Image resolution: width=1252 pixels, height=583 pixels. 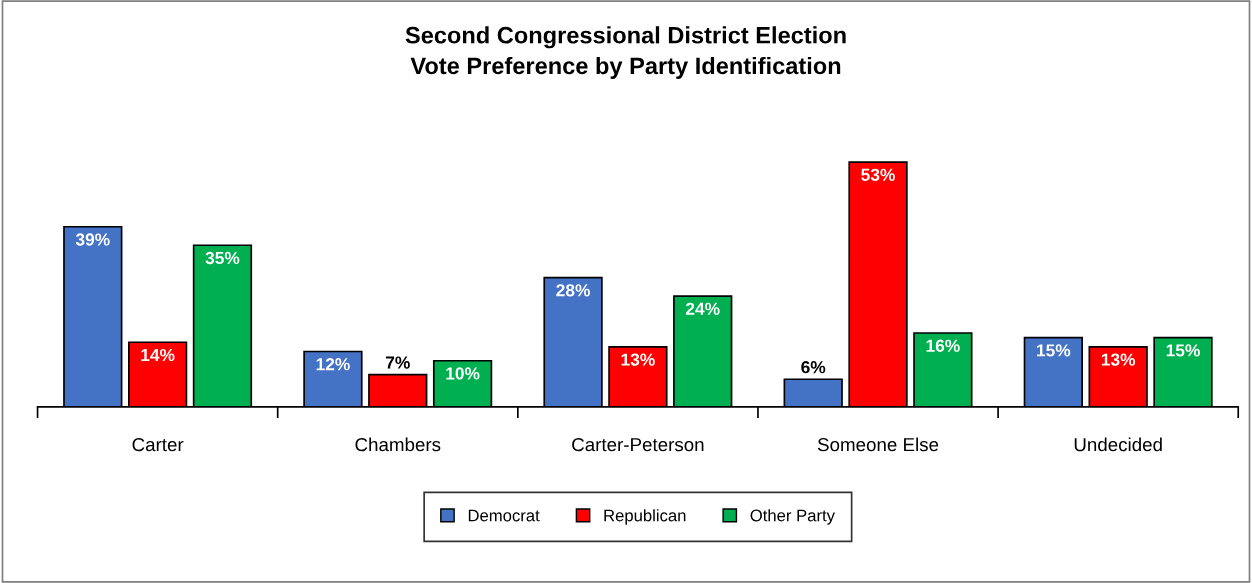 What do you see at coordinates (645, 517) in the screenshot?
I see `legend-label: Republican` at bounding box center [645, 517].